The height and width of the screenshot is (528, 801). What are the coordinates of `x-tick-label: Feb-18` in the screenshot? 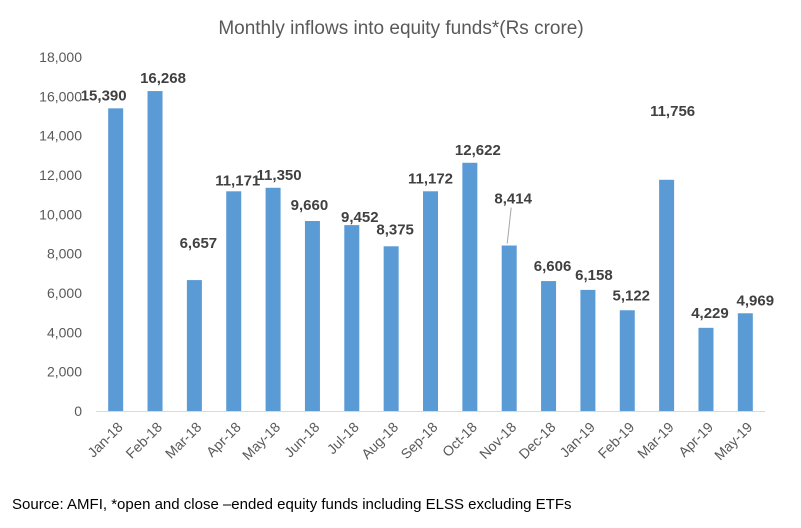 It's located at (143, 440).